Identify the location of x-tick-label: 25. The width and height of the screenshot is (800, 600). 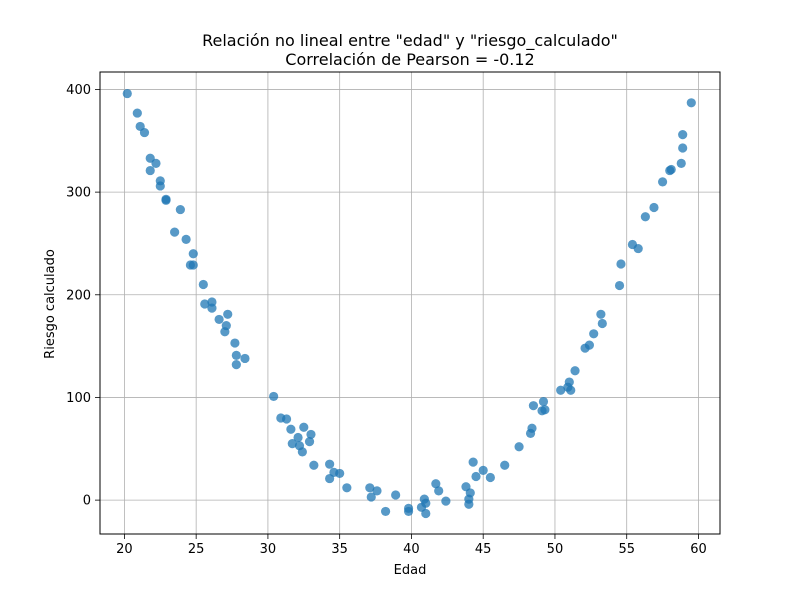
(196, 549).